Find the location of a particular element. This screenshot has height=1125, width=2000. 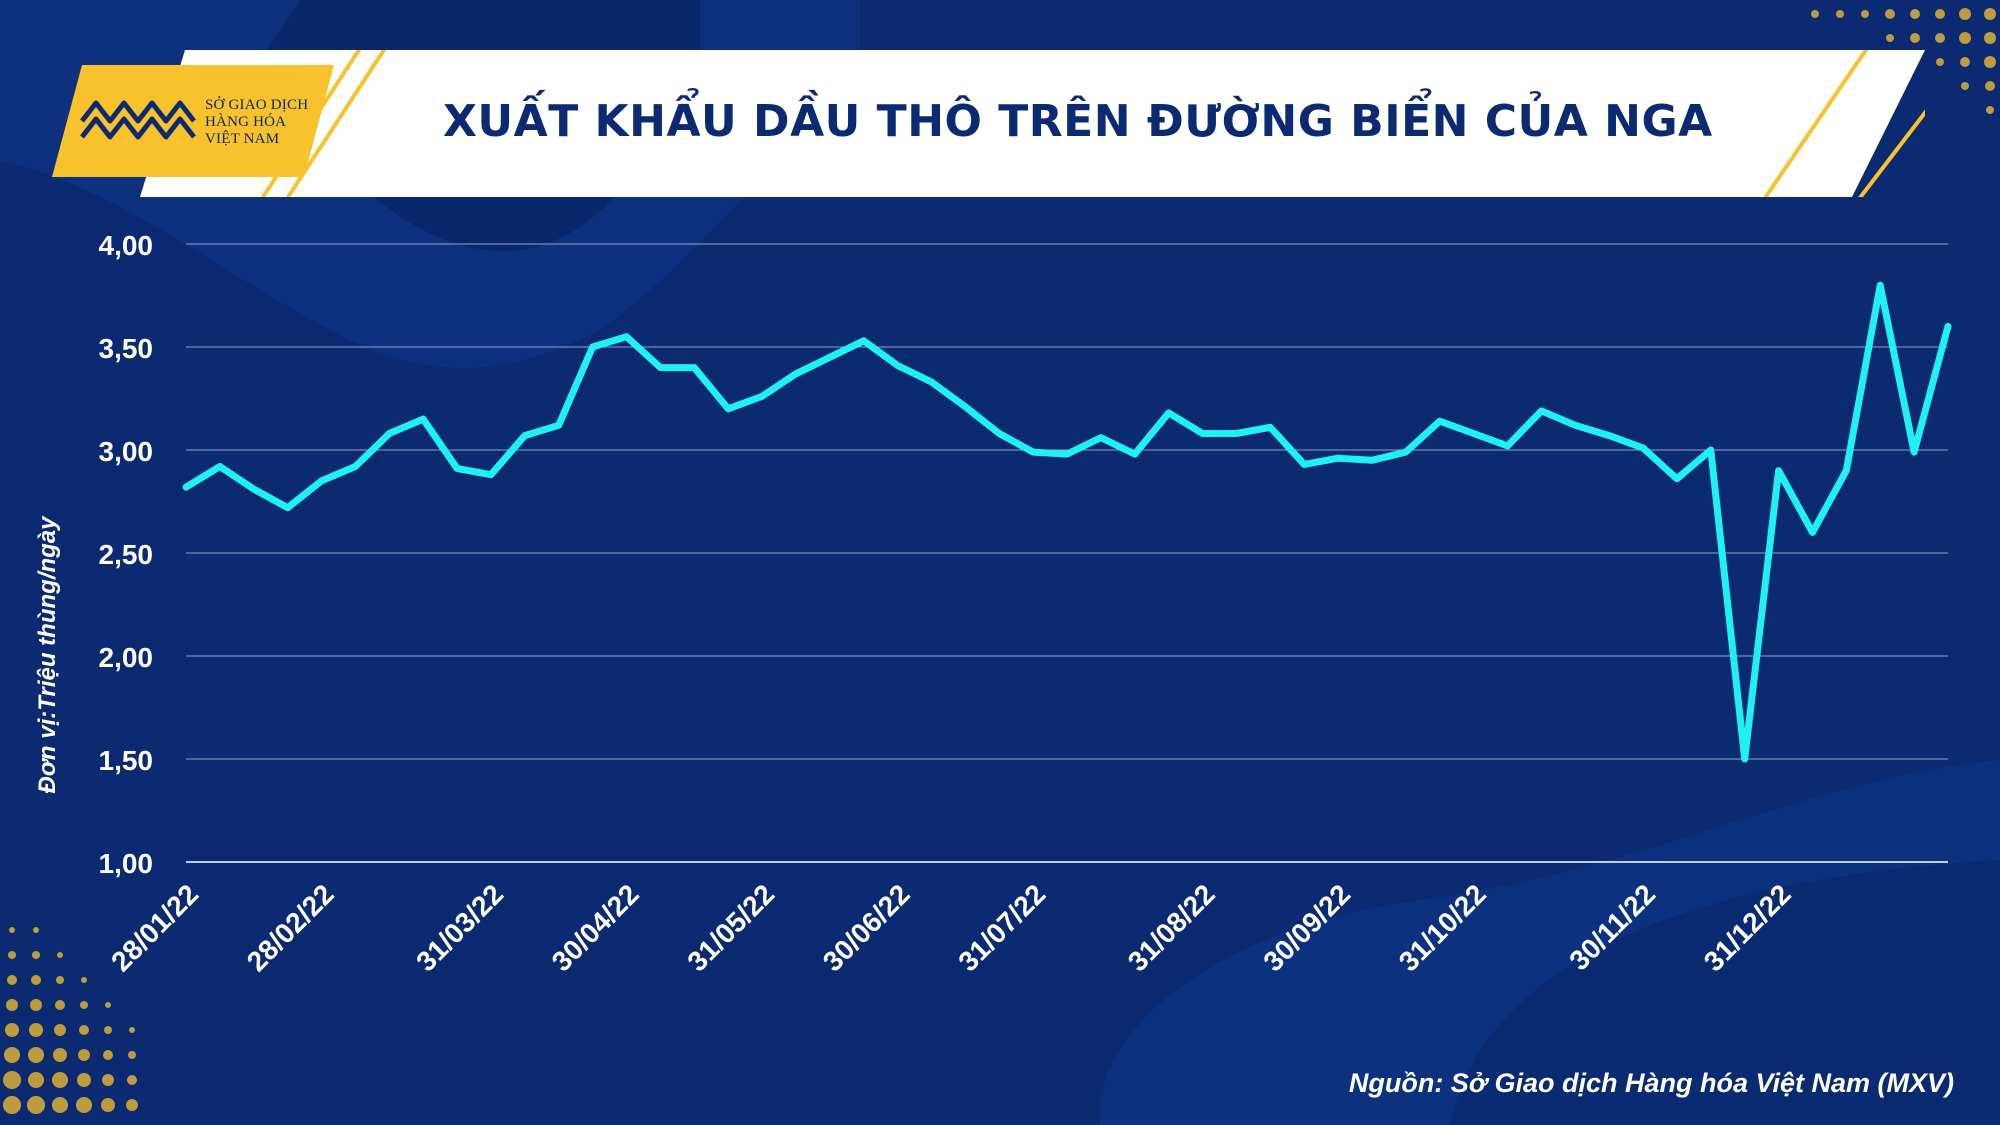

x-tick-label: 31/05/22 is located at coordinates (730, 927).